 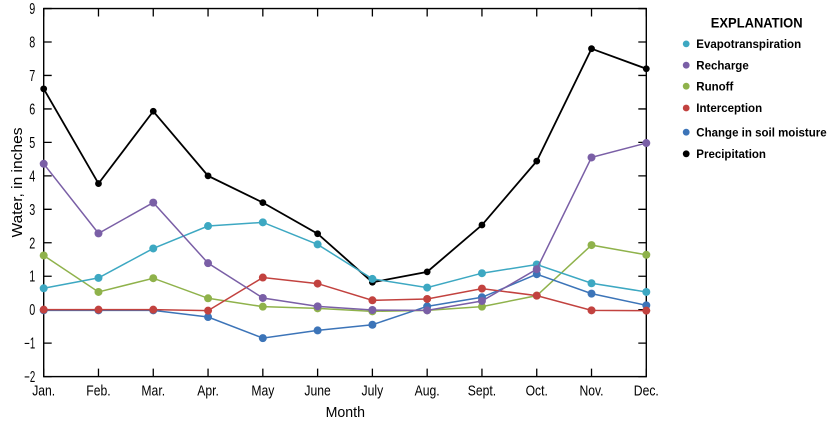 What do you see at coordinates (43, 391) in the screenshot?
I see `svg-text: Jan.` at bounding box center [43, 391].